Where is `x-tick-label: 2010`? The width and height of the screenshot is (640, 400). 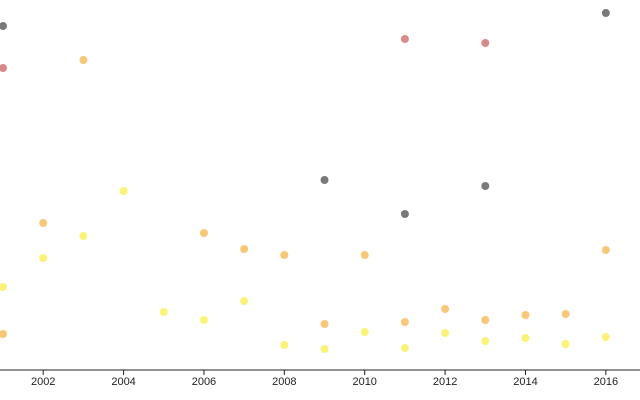 x-tick-label: 2010 is located at coordinates (364, 382).